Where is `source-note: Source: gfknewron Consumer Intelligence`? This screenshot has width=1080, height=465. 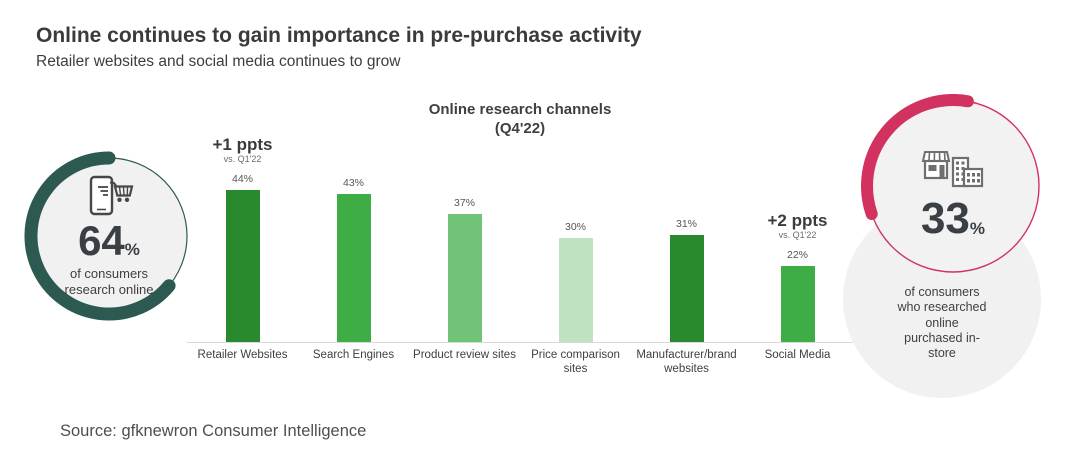
source-note: Source: gfknewron Consumer Intelligence is located at coordinates (213, 431).